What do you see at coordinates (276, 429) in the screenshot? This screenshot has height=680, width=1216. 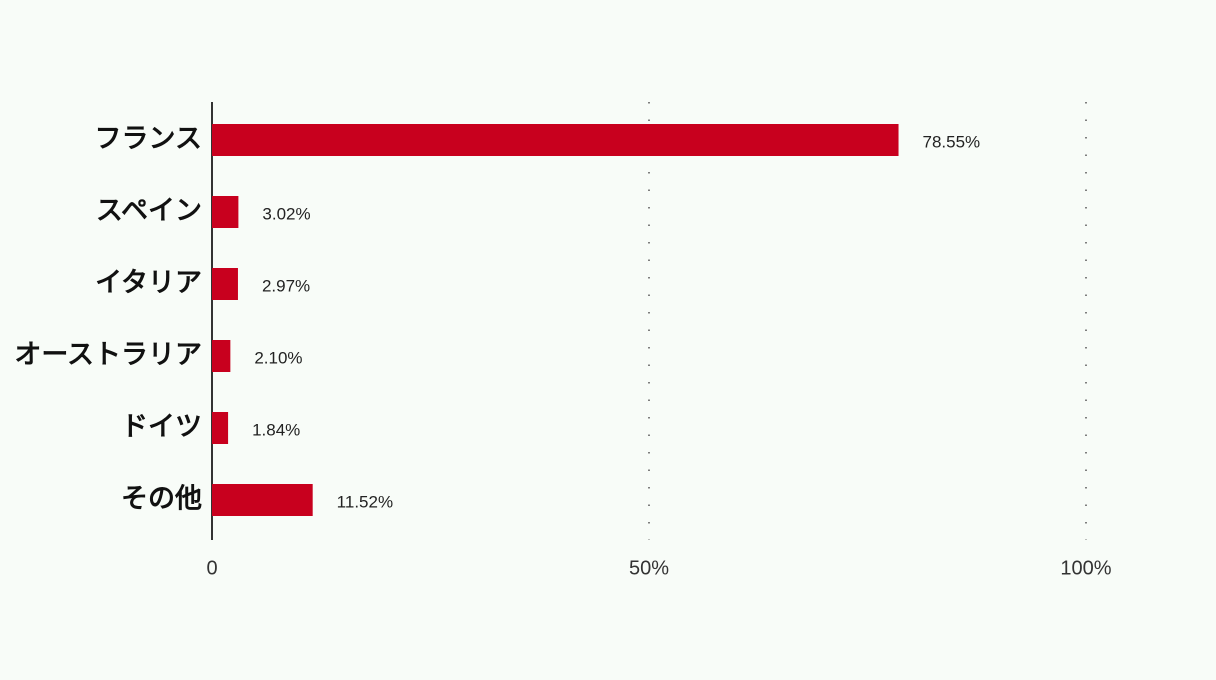 I see `data-label: 1.84%` at bounding box center [276, 429].